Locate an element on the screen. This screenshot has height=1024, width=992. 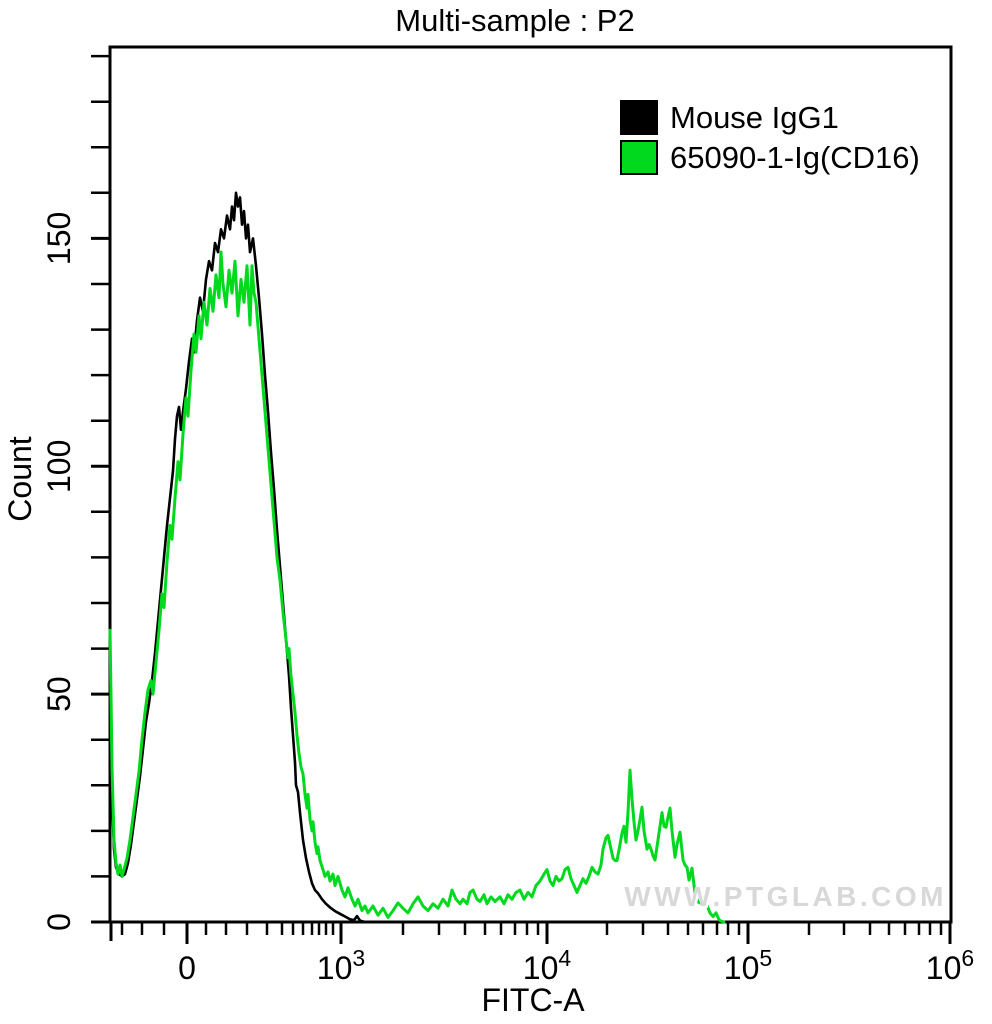
x-tick-label: 0 is located at coordinates (187, 968).